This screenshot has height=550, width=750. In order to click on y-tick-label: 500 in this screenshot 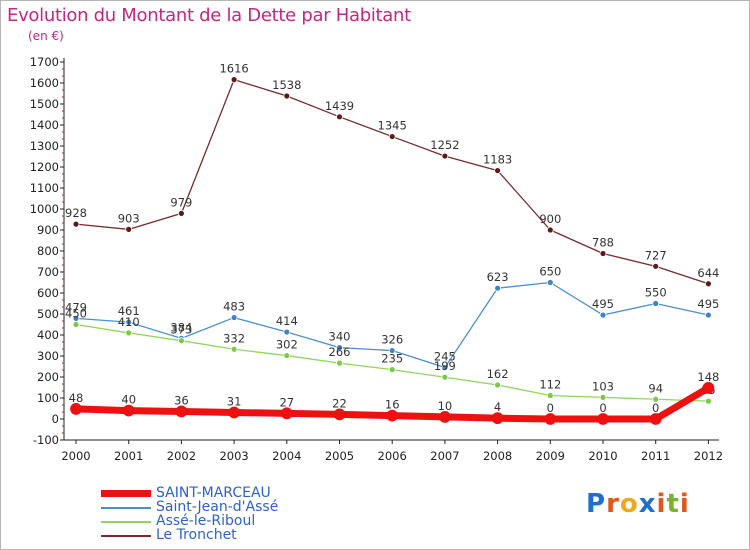, I will do `click(48, 314)`.